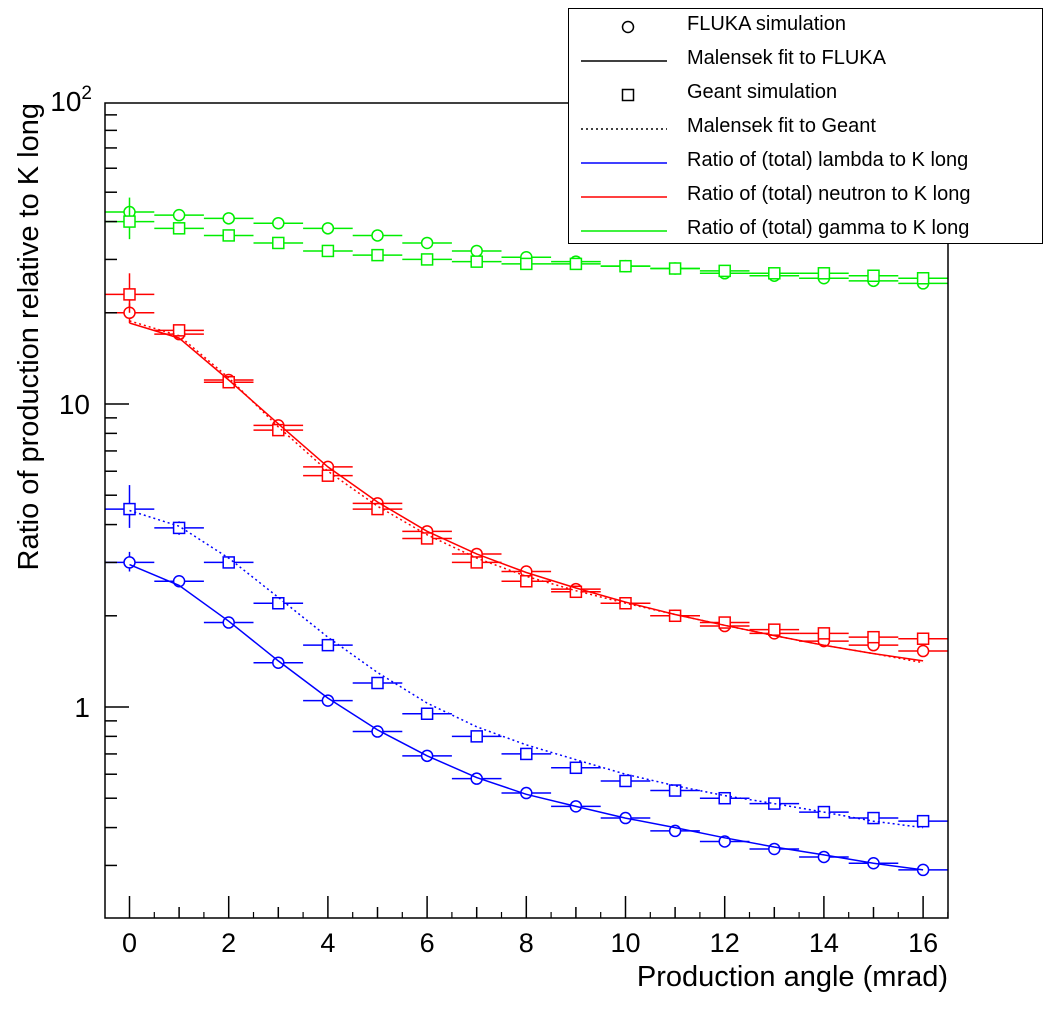 This screenshot has height=1021, width=1053. I want to click on x-tick-label: 14, so click(824, 943).